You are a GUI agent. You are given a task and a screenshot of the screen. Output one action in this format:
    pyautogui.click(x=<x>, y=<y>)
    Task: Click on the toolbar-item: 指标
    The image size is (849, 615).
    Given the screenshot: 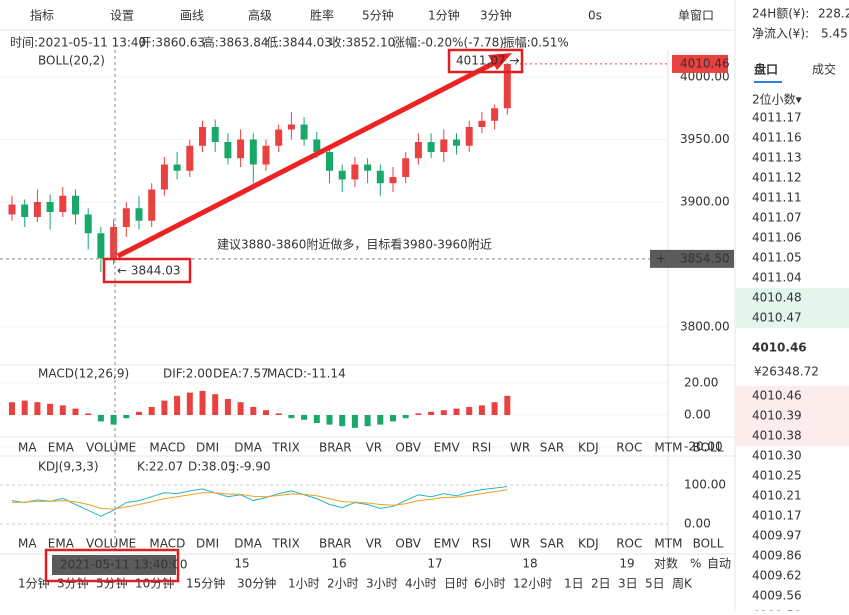 What is the action you would take?
    pyautogui.click(x=42, y=15)
    